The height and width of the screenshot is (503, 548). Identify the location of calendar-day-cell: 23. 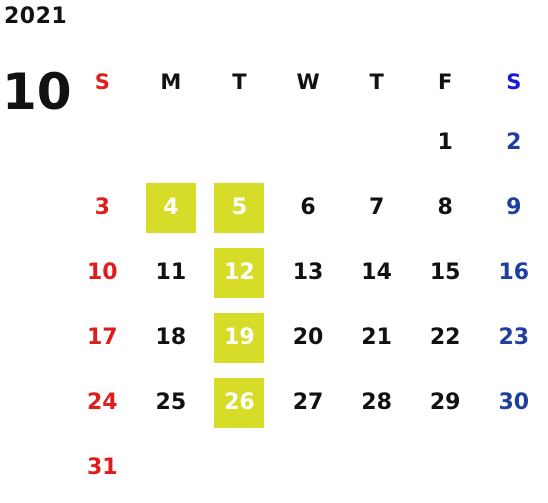
(513, 337).